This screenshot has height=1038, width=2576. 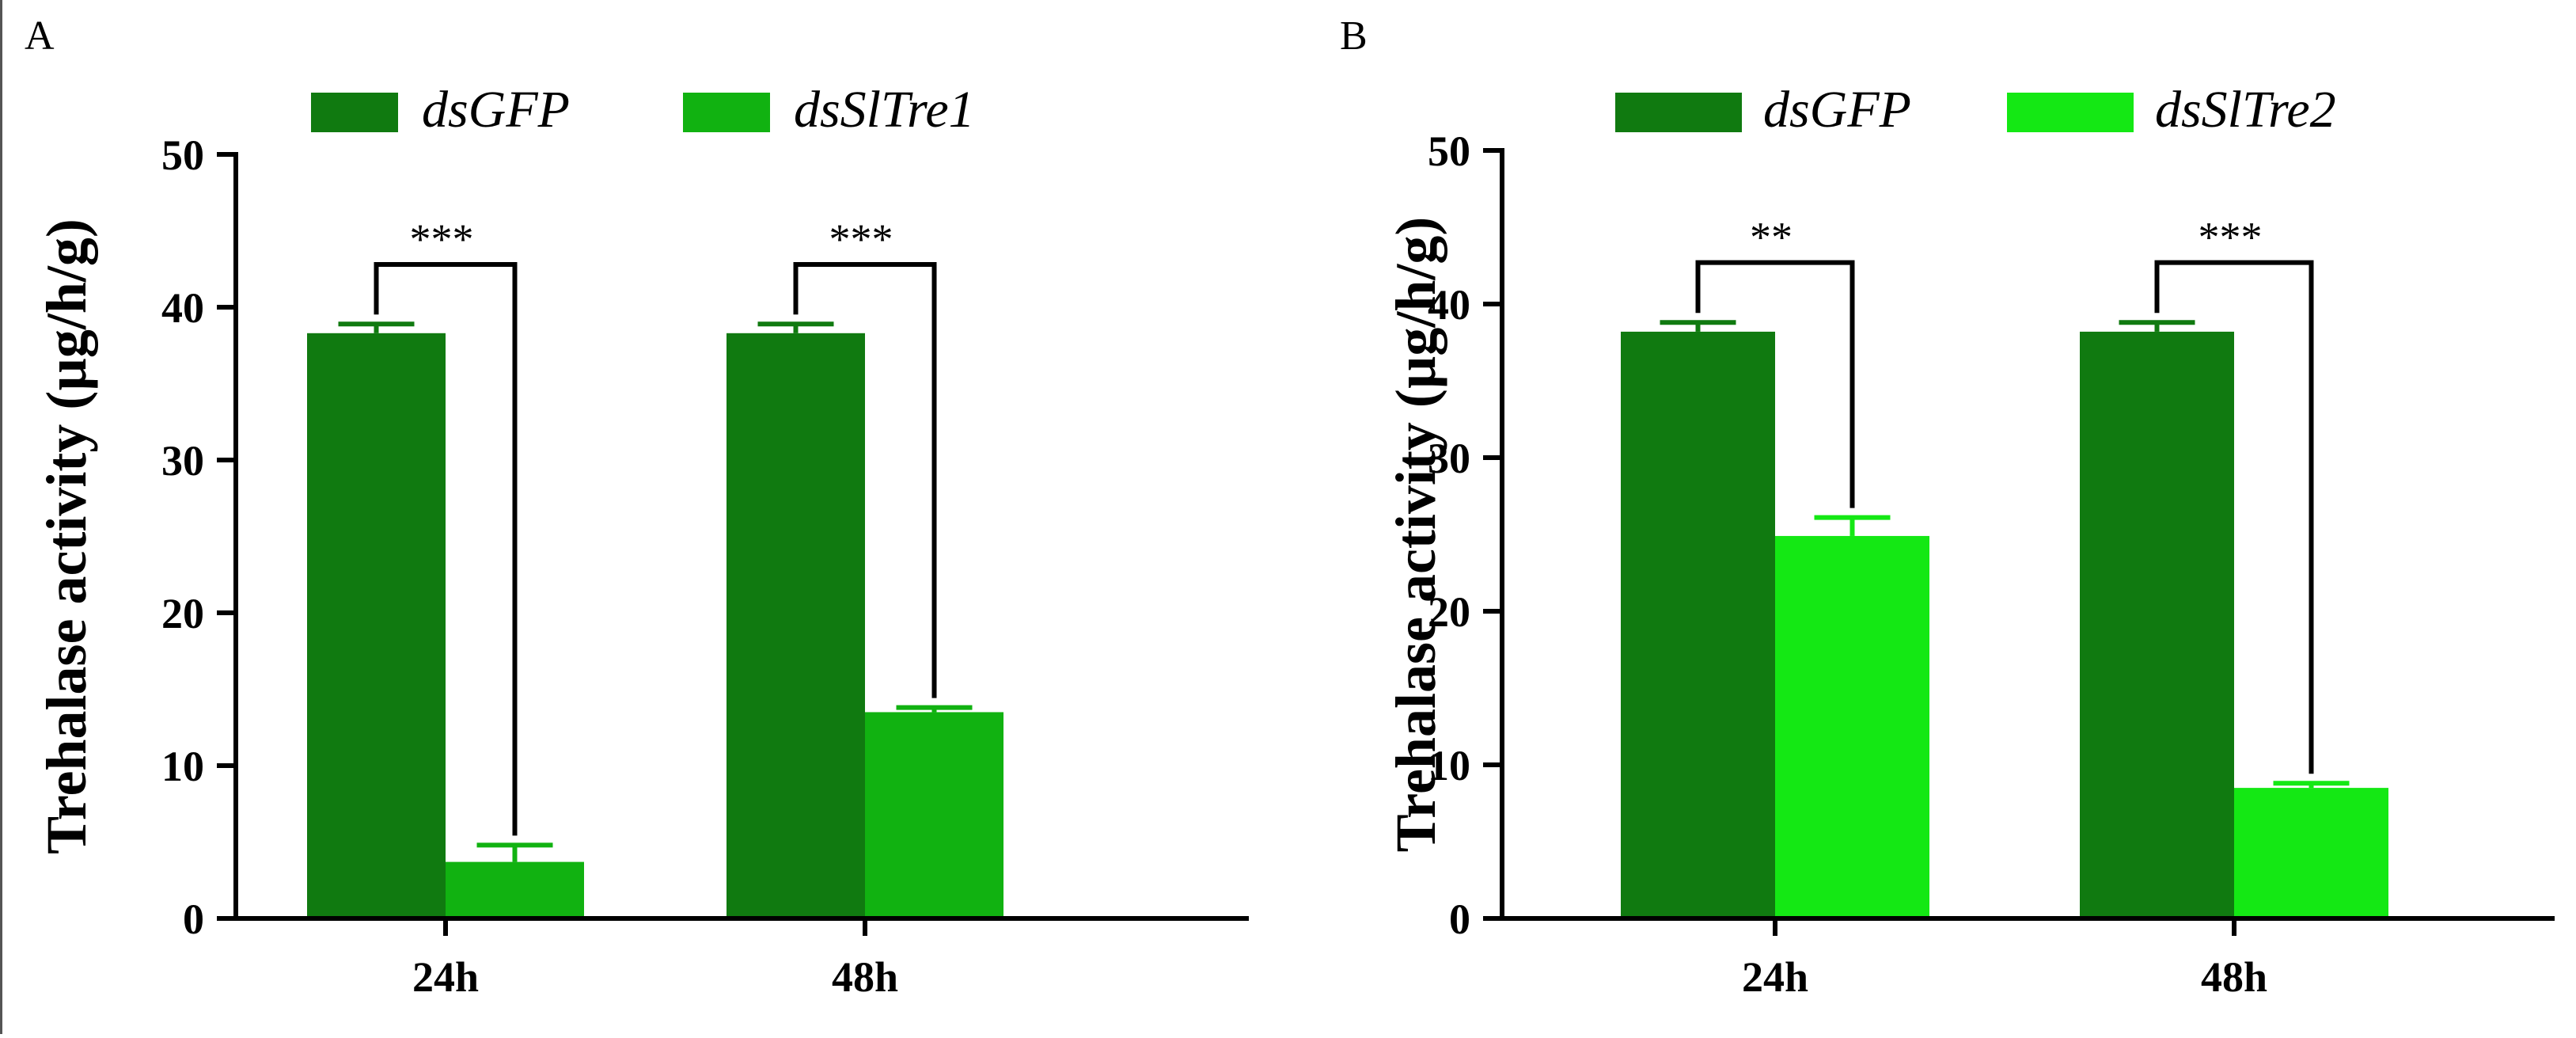 What do you see at coordinates (884, 110) in the screenshot?
I see `legend-label-dsSlTre1: dsSlTre1` at bounding box center [884, 110].